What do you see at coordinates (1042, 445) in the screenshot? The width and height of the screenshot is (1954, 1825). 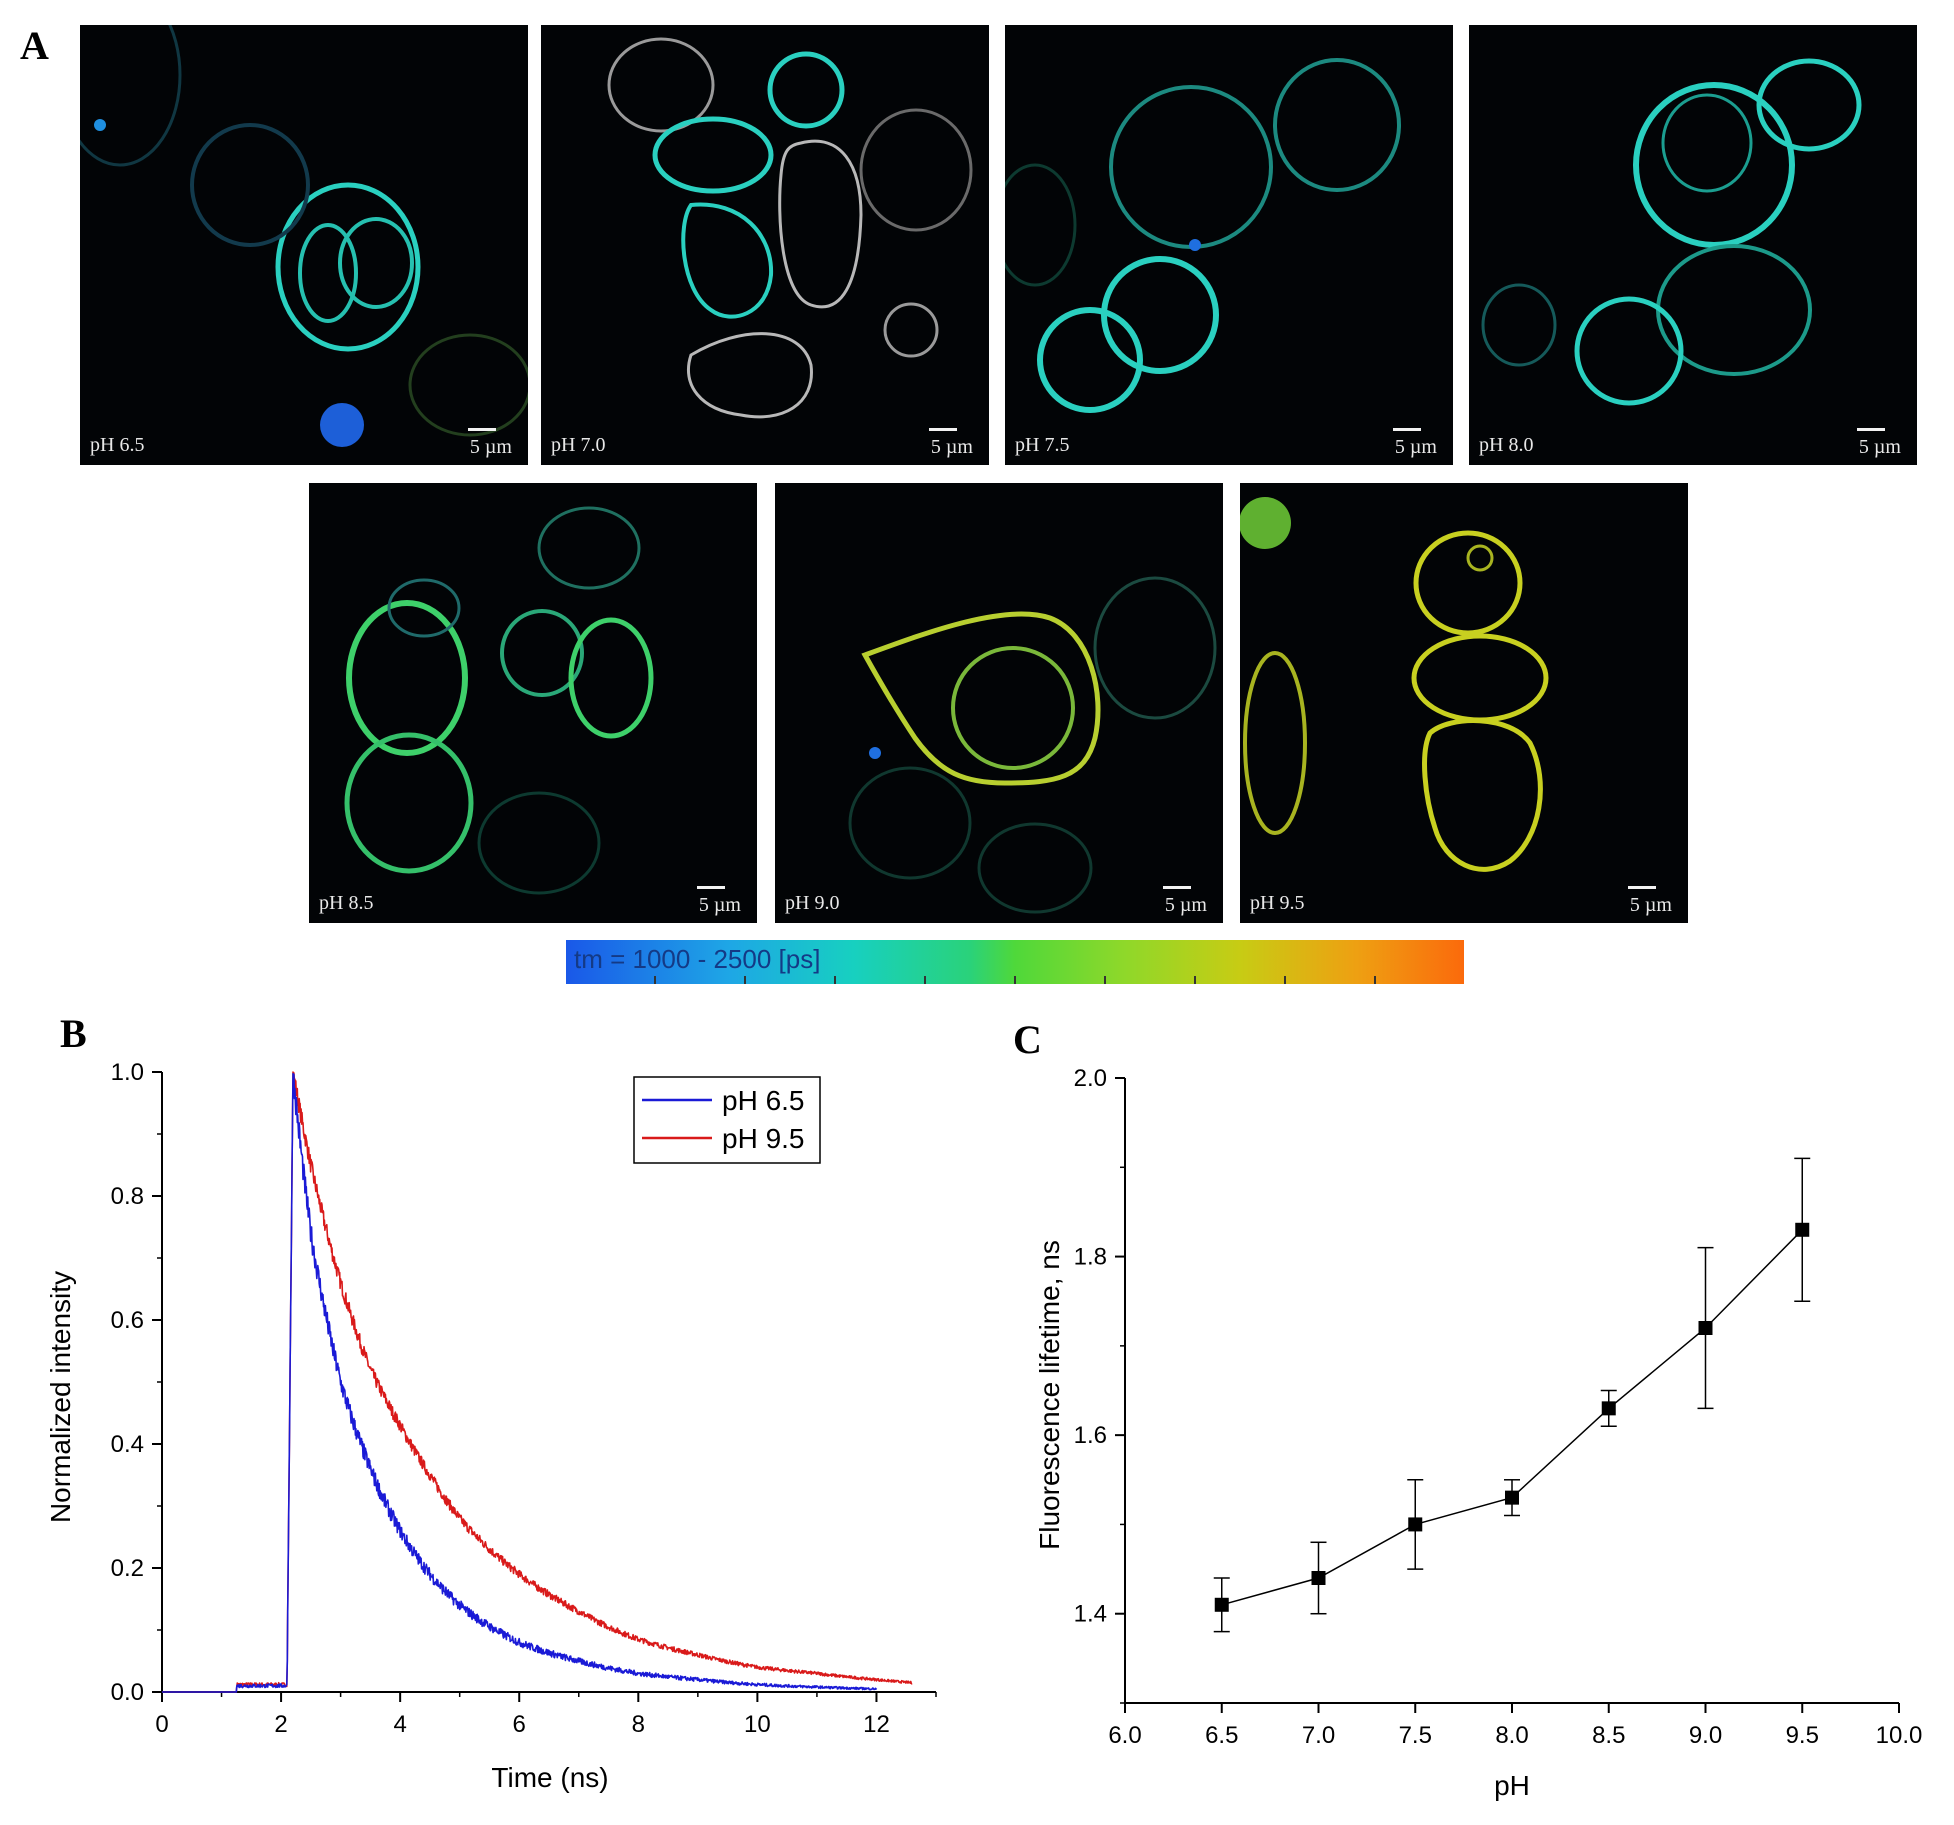 I see `ph-label: pH 7.5` at bounding box center [1042, 445].